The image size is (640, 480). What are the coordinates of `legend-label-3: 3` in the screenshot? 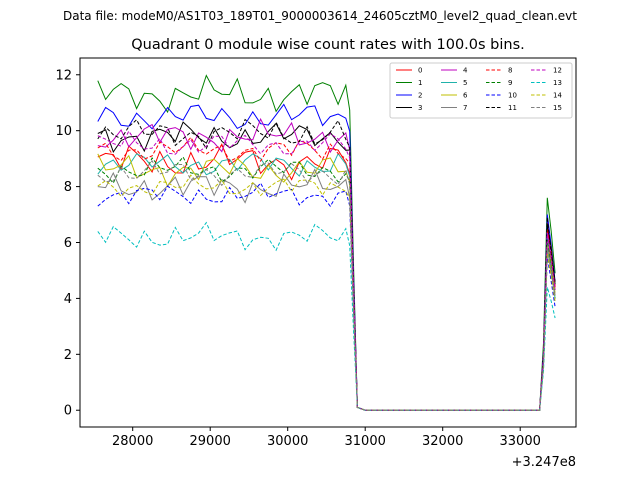 It's located at (420, 108).